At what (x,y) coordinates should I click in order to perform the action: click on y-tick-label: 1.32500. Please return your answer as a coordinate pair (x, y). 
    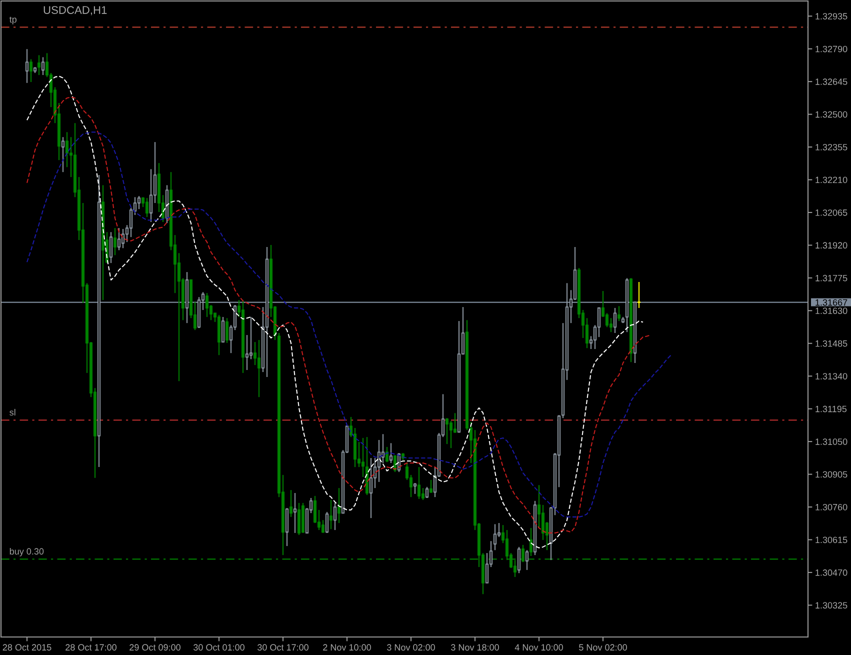
    Looking at the image, I should click on (832, 114).